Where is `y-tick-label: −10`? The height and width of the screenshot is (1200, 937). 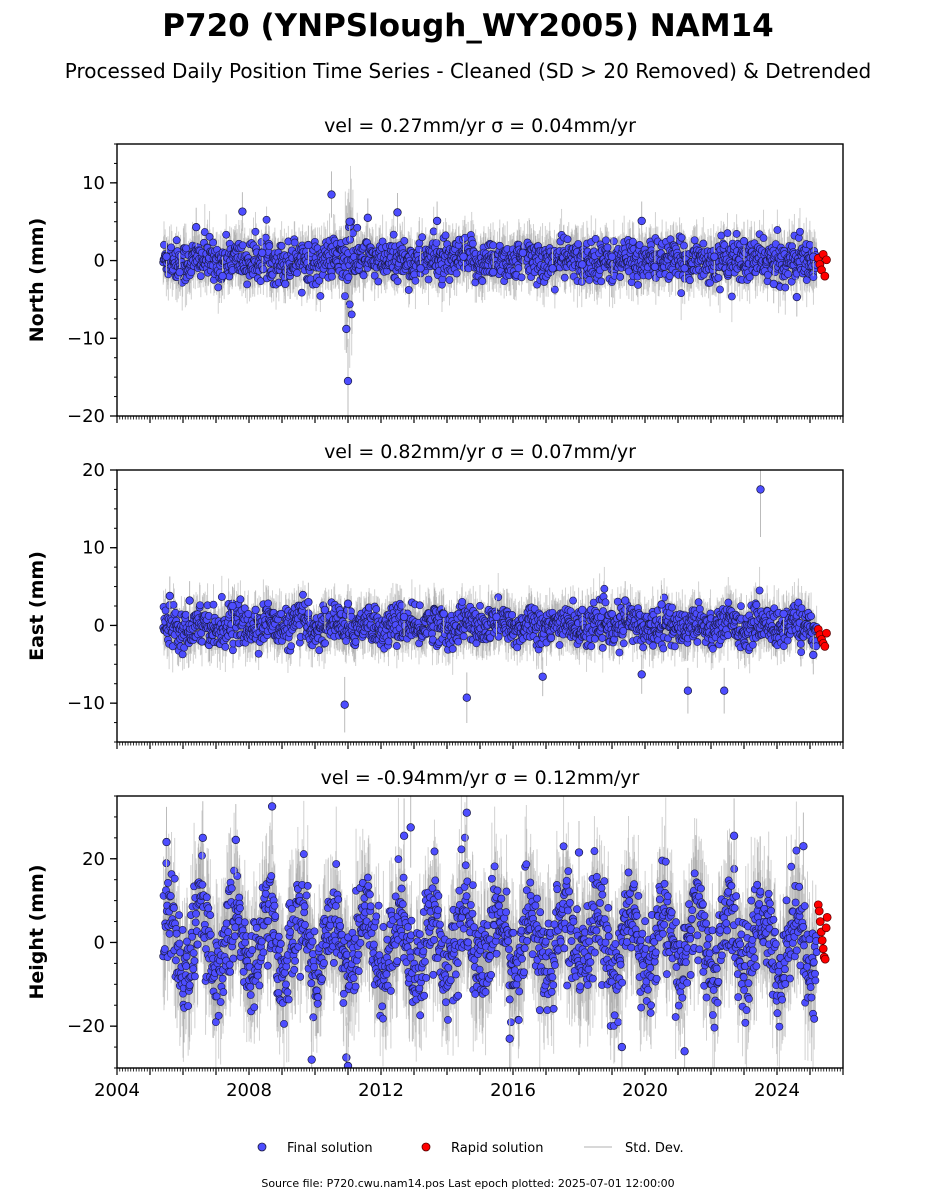 y-tick-label: −10 is located at coordinates (86, 338).